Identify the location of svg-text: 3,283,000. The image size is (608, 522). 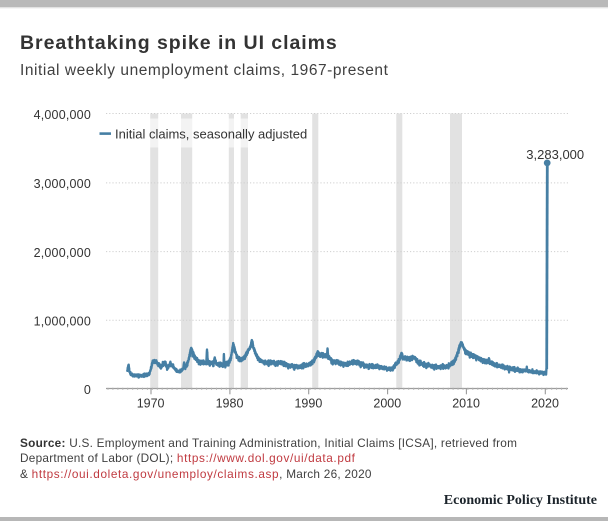
(555, 154).